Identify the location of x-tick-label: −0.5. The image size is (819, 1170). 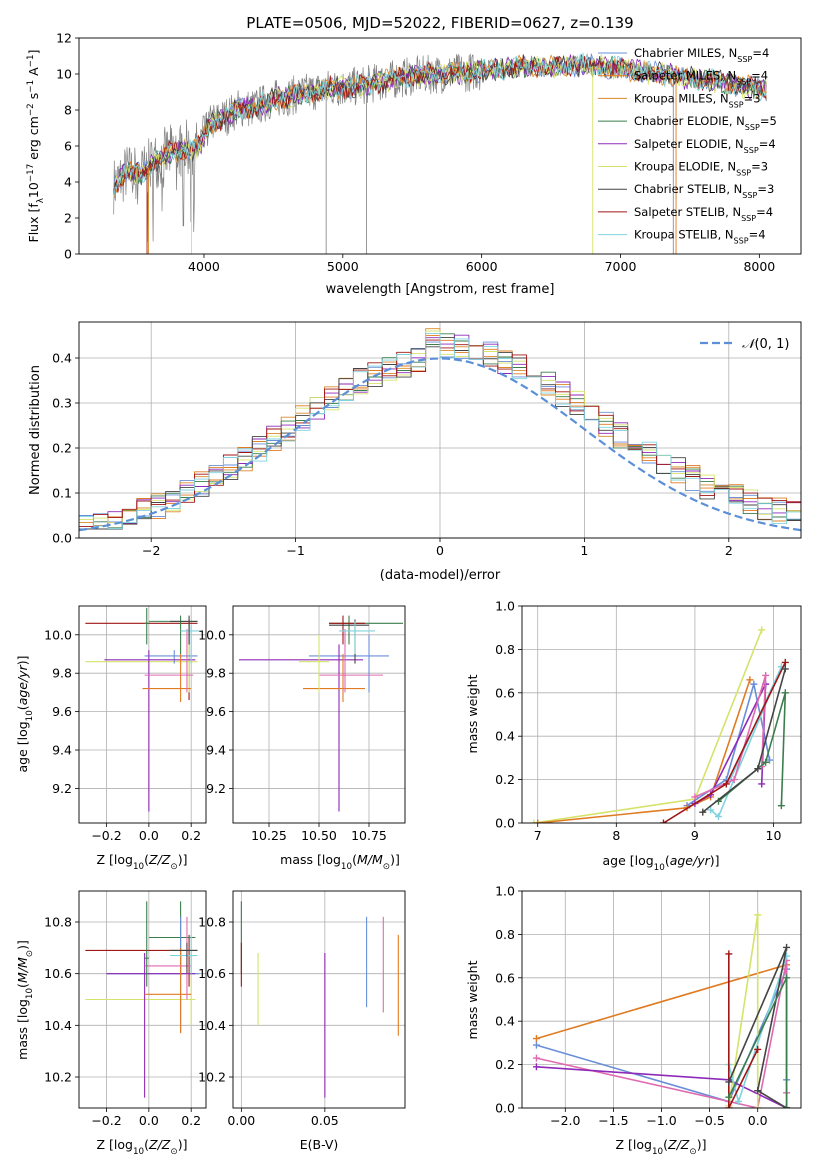
(709, 1120).